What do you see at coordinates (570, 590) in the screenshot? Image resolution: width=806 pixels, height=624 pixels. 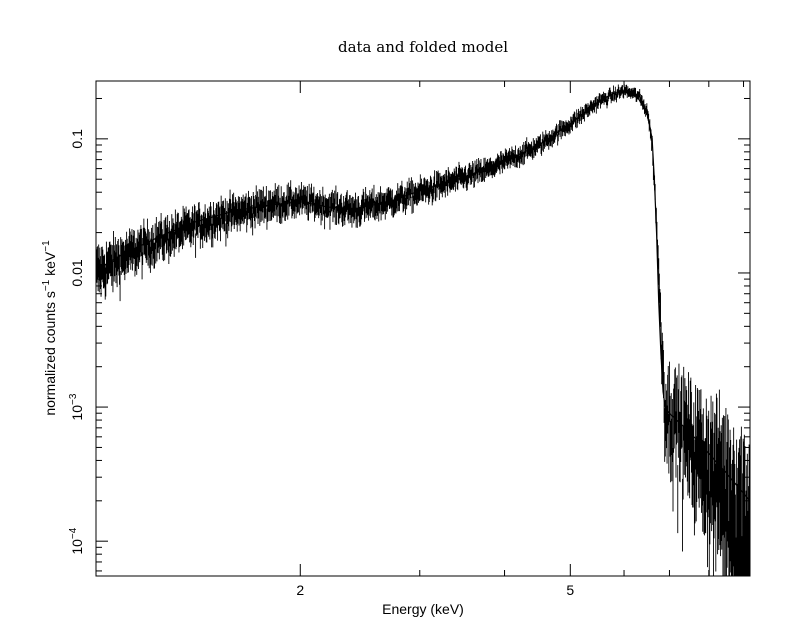 I see `x-tick-label: 5` at bounding box center [570, 590].